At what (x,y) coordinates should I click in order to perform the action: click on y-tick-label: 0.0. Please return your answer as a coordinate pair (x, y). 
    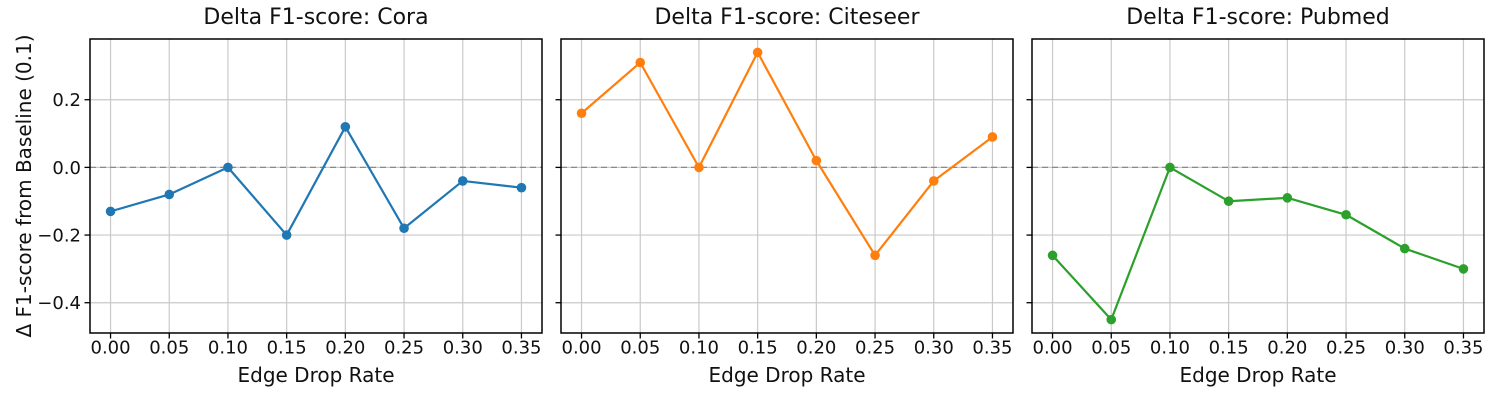
    Looking at the image, I should click on (66, 168).